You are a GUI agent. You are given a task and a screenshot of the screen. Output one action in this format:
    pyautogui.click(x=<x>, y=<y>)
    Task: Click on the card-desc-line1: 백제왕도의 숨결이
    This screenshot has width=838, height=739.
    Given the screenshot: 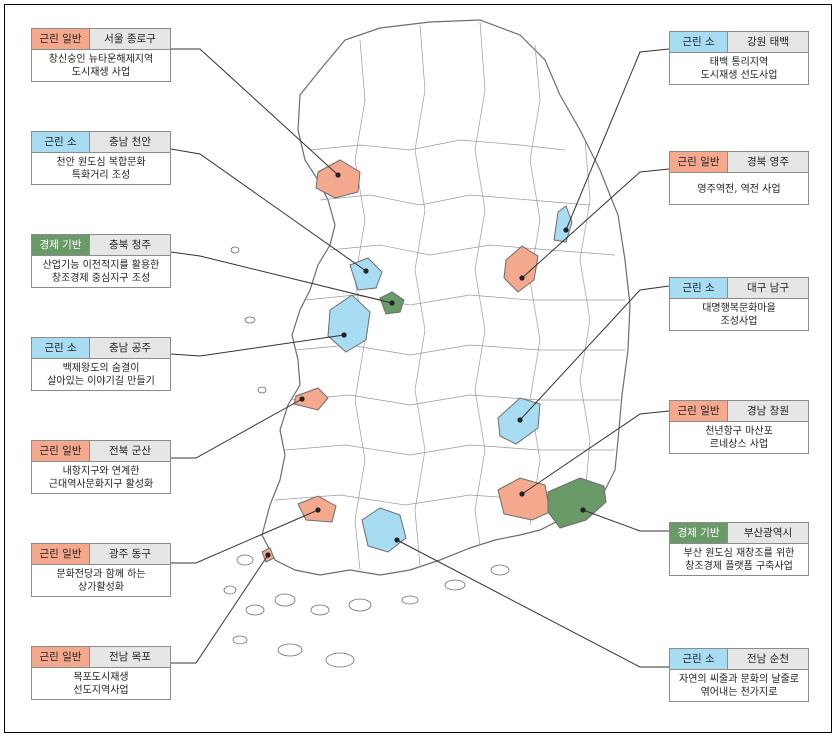 What is the action you would take?
    pyautogui.click(x=101, y=368)
    